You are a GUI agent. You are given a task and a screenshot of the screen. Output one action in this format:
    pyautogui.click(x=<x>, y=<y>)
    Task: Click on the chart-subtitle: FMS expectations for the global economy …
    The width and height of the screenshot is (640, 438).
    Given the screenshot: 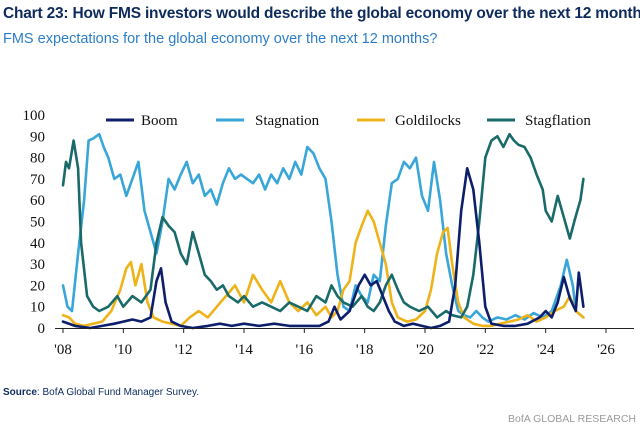 What is the action you would take?
    pyautogui.click(x=220, y=39)
    